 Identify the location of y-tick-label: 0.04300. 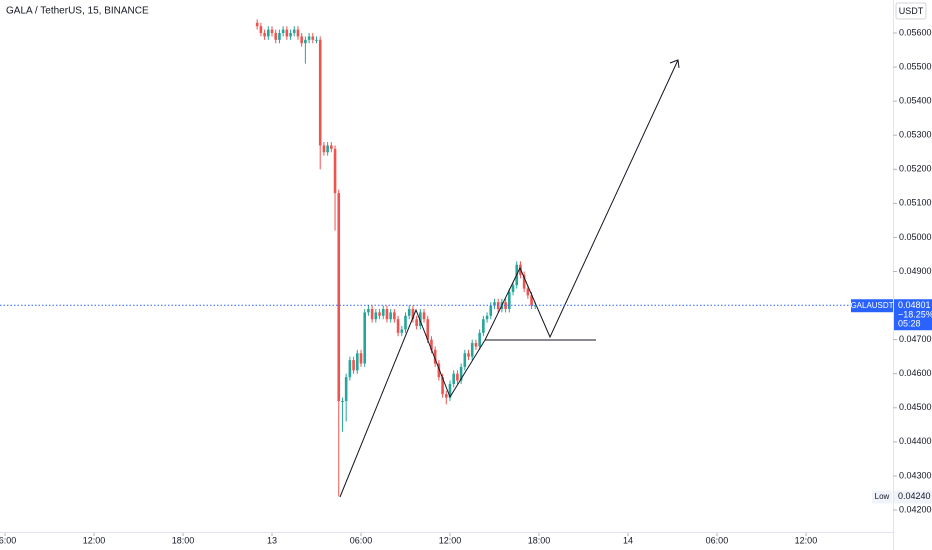
(915, 475).